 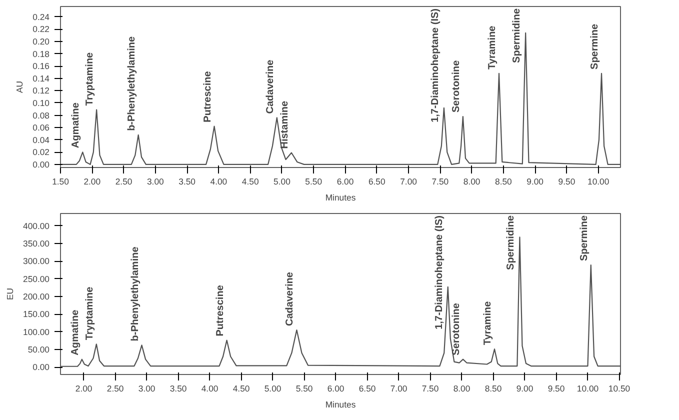 What do you see at coordinates (619, 389) in the screenshot?
I see `x-tick-label: 10.50` at bounding box center [619, 389].